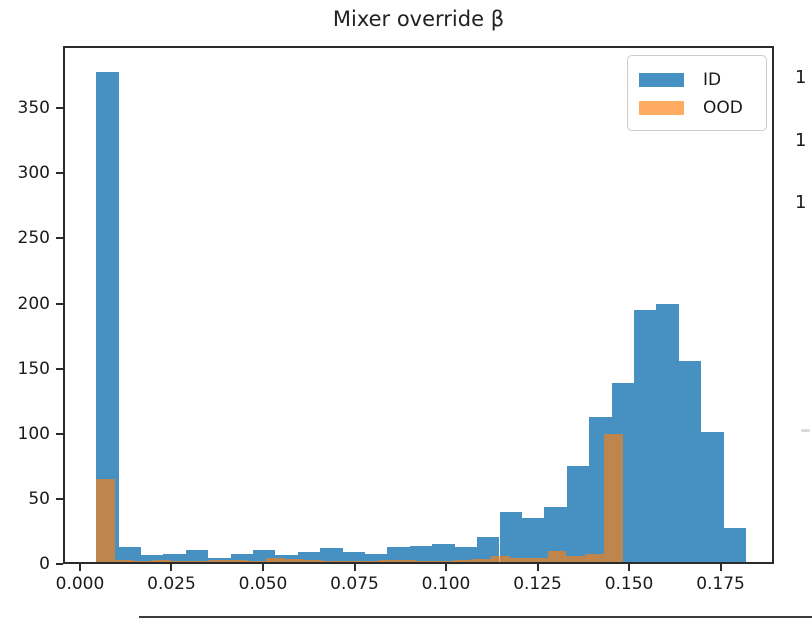 The image size is (812, 622). I want to click on legend-item-id: ID, so click(702, 80).